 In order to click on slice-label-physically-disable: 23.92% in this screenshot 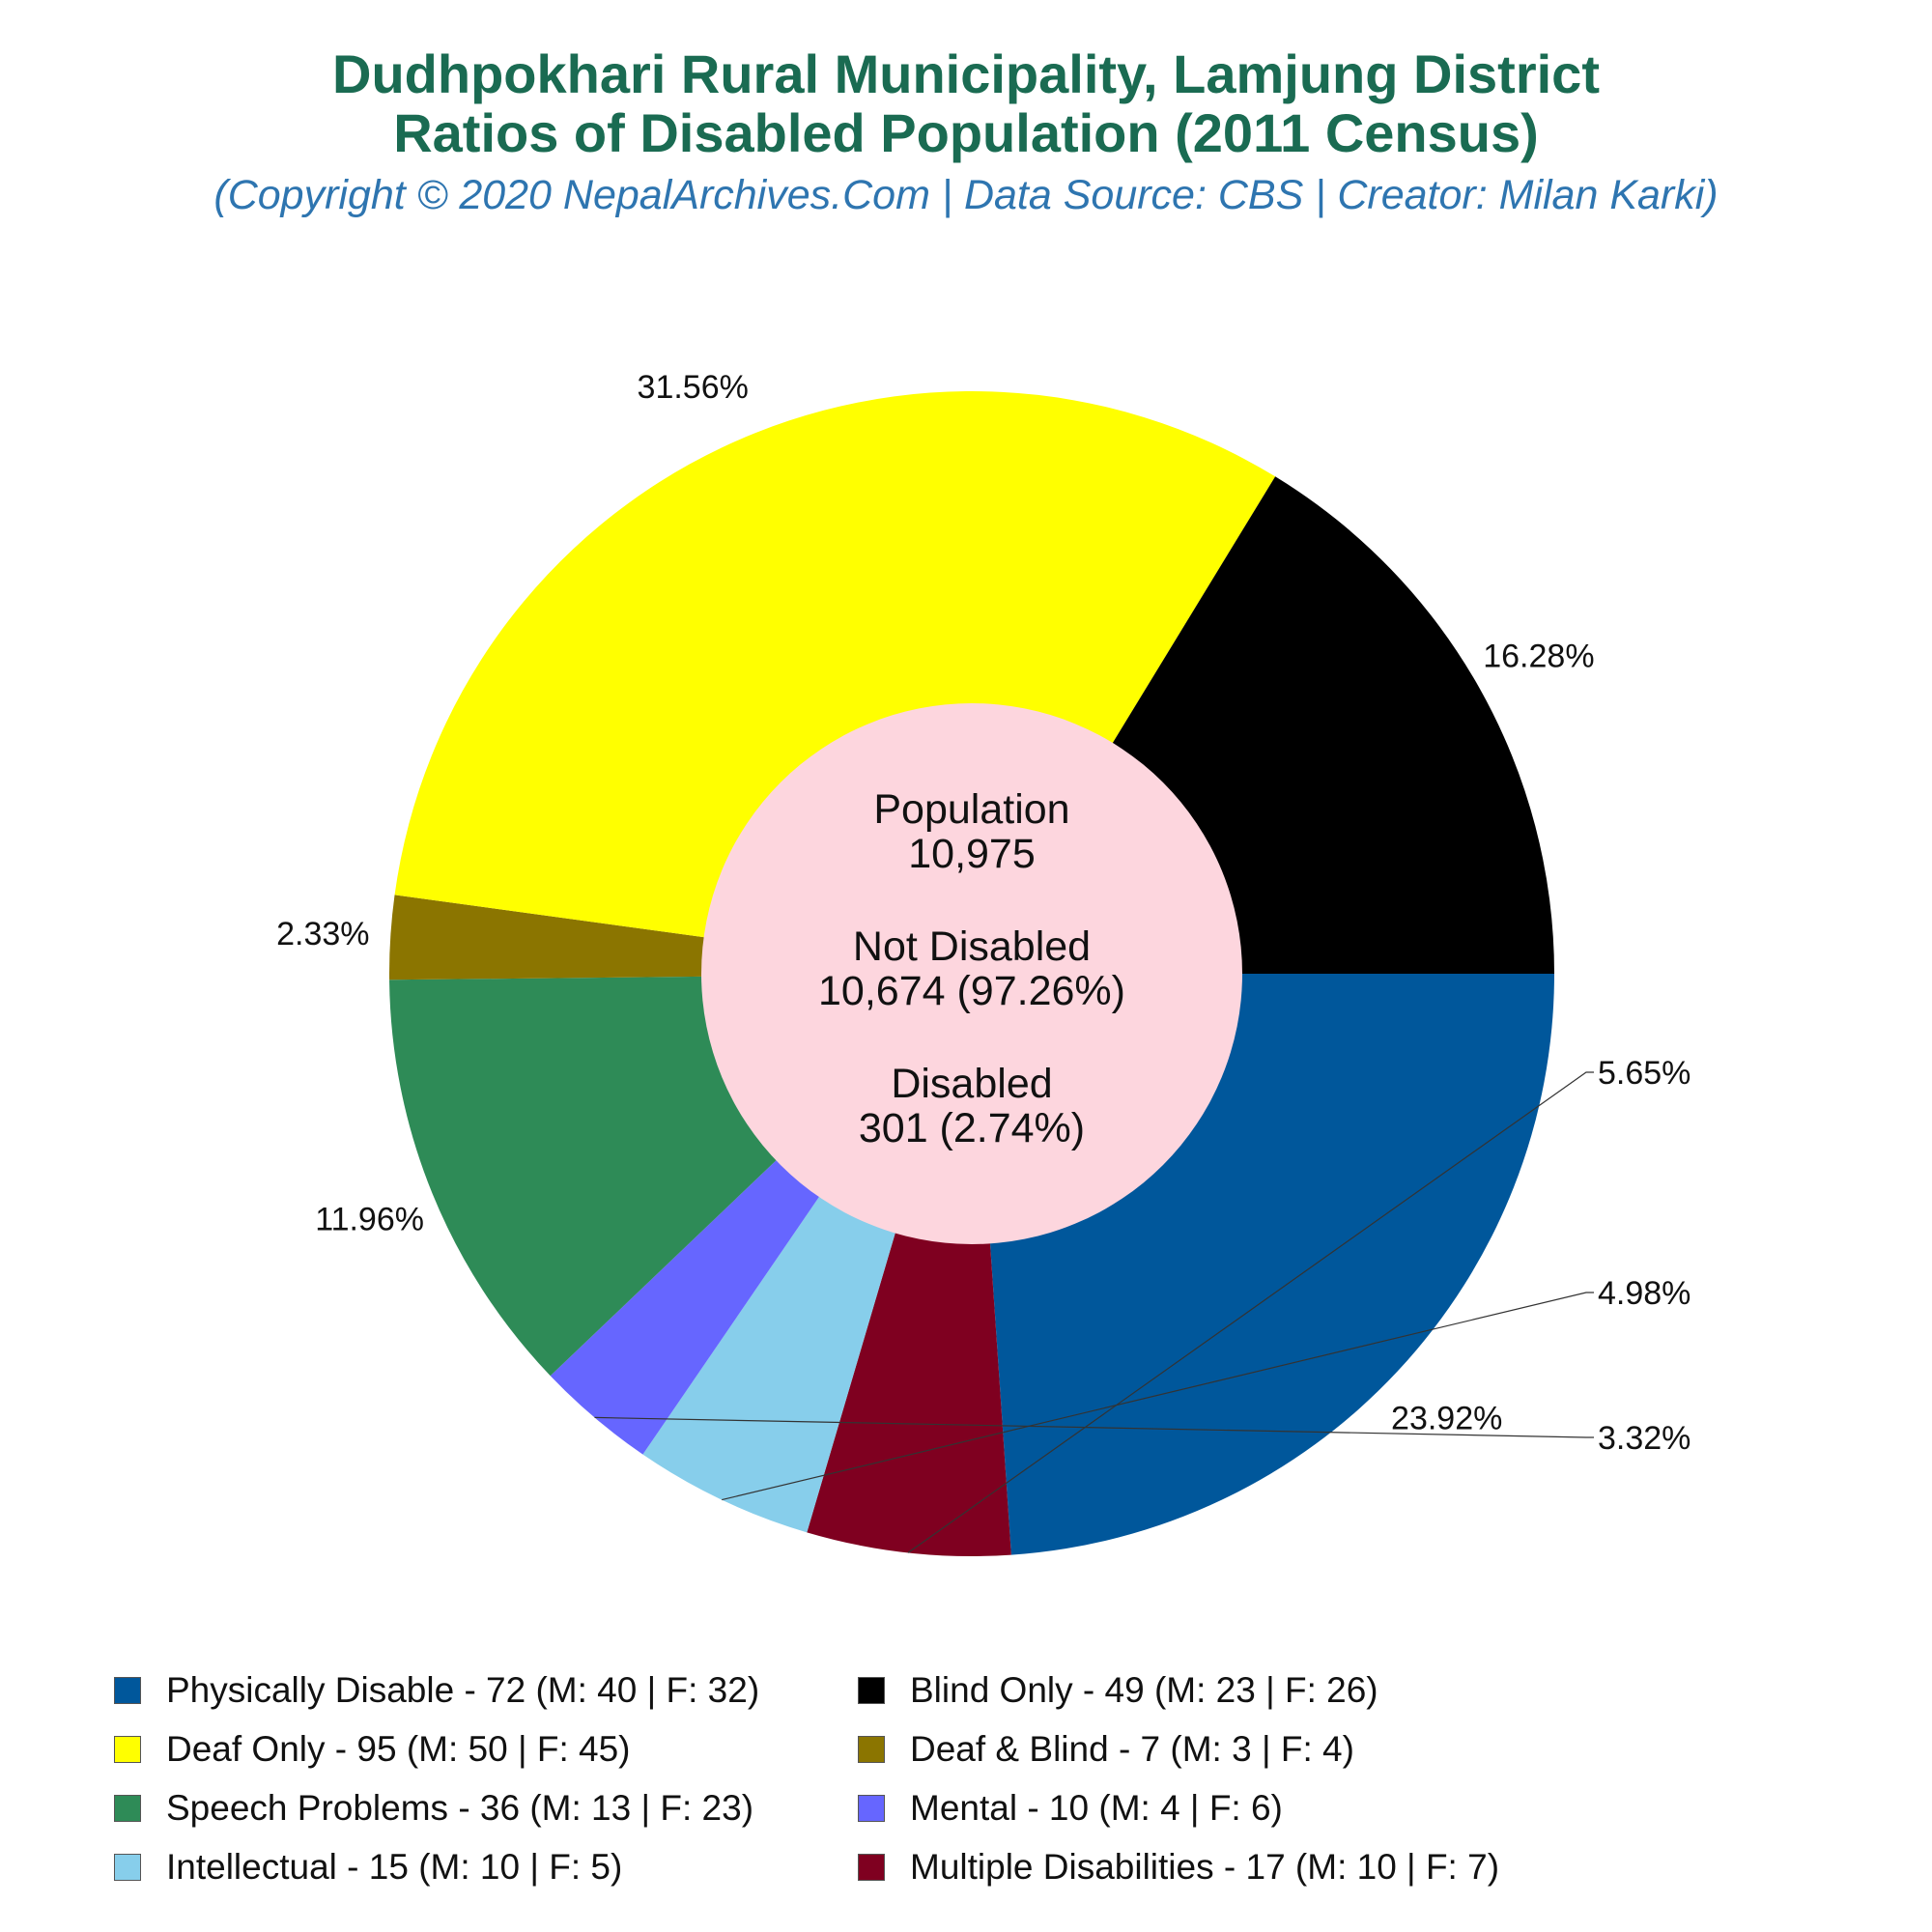, I will do `click(1446, 1419)`.